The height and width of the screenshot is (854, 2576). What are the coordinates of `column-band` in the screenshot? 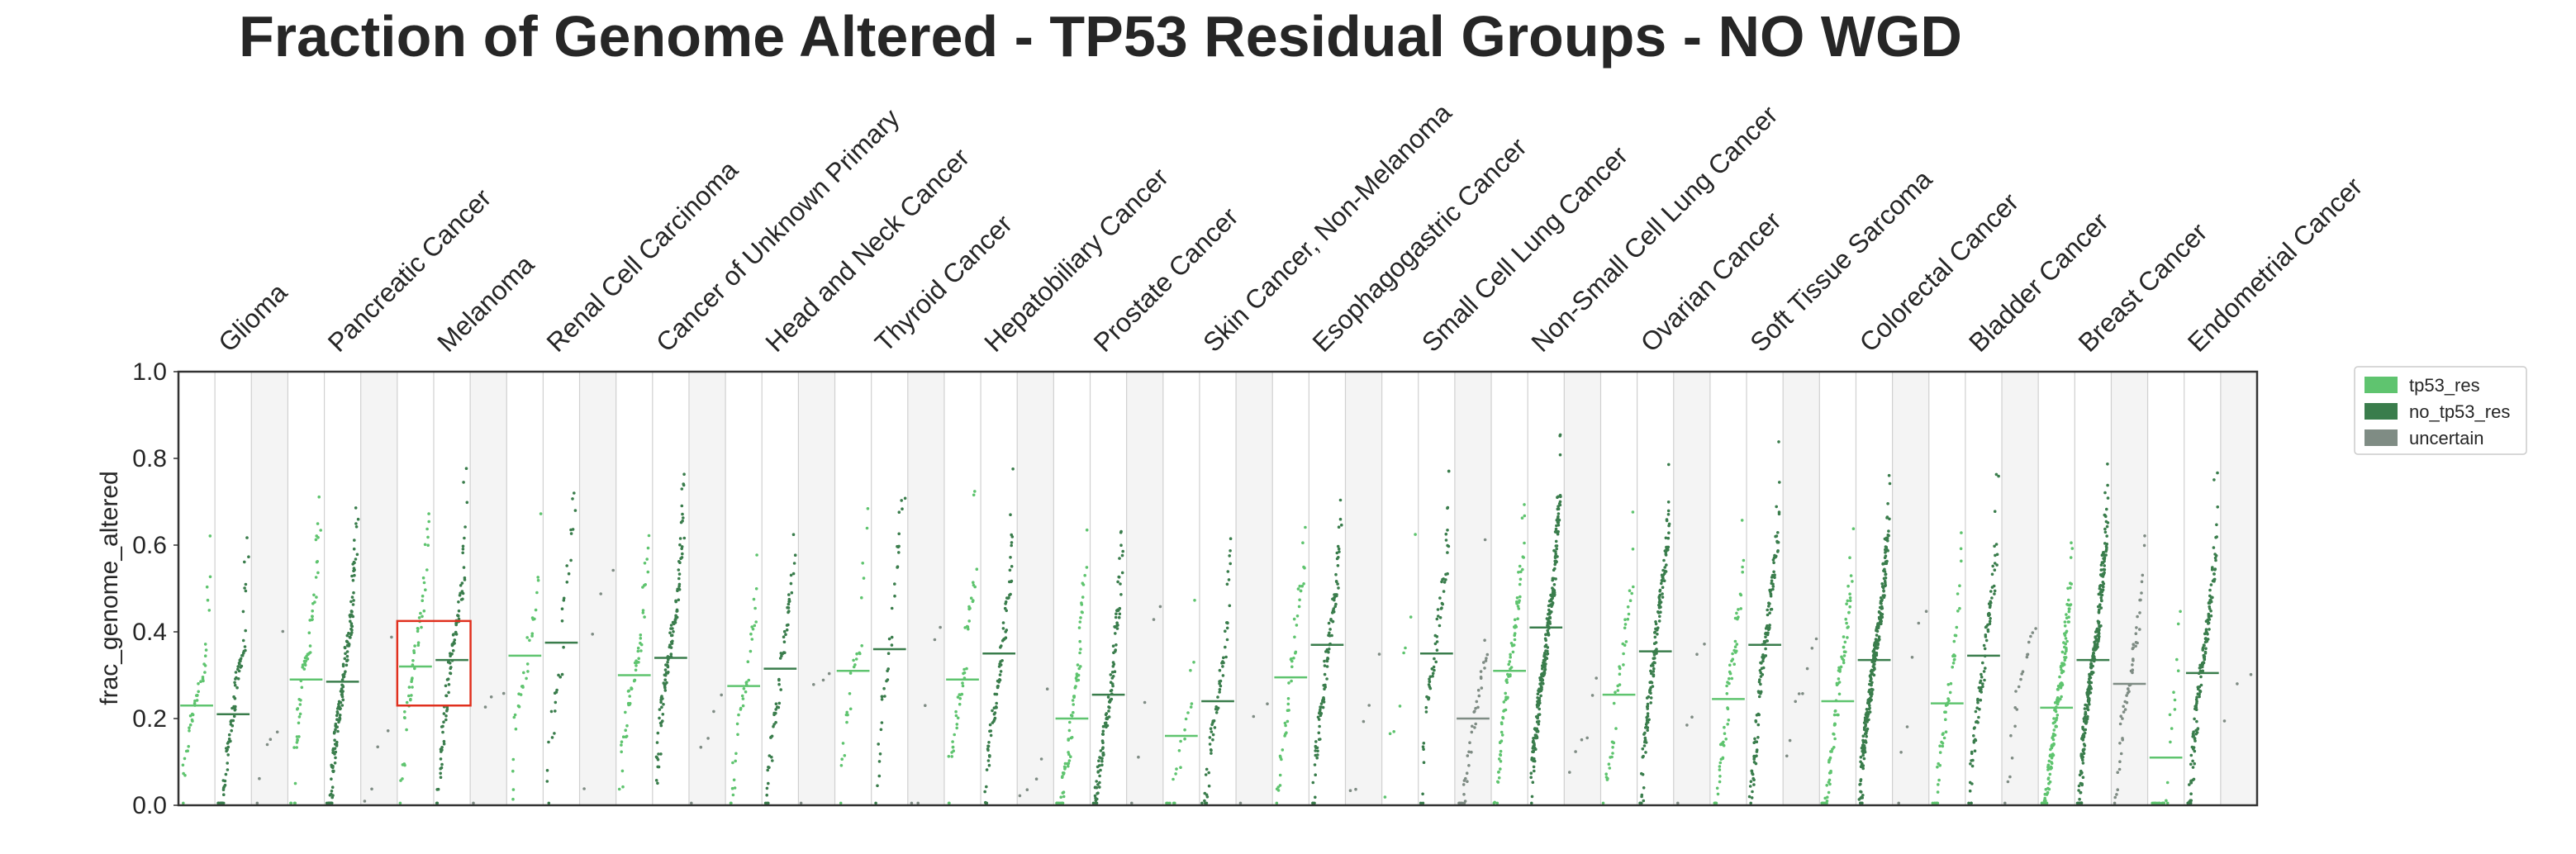 It's located at (1363, 588).